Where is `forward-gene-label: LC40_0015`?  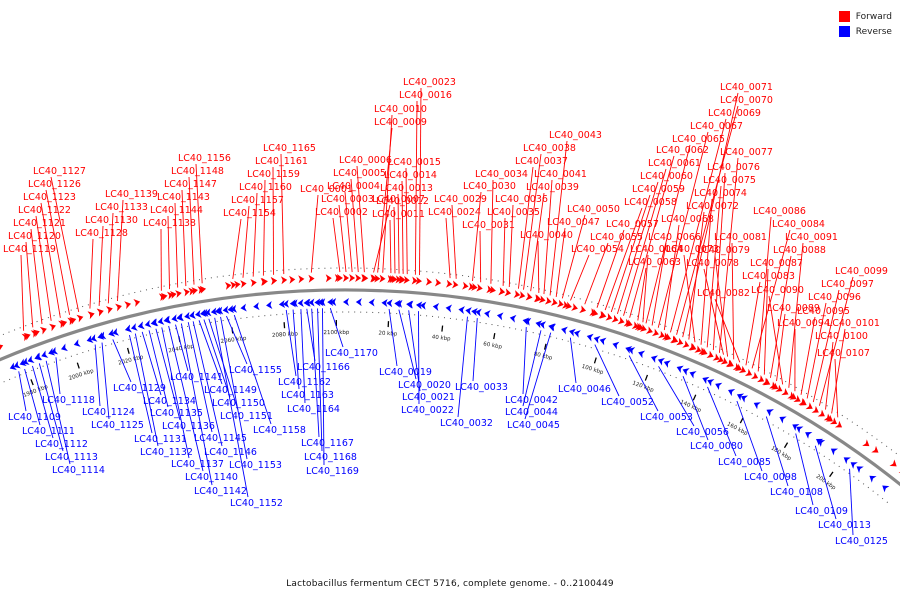
forward-gene-label: LC40_0015 is located at coordinates (414, 162).